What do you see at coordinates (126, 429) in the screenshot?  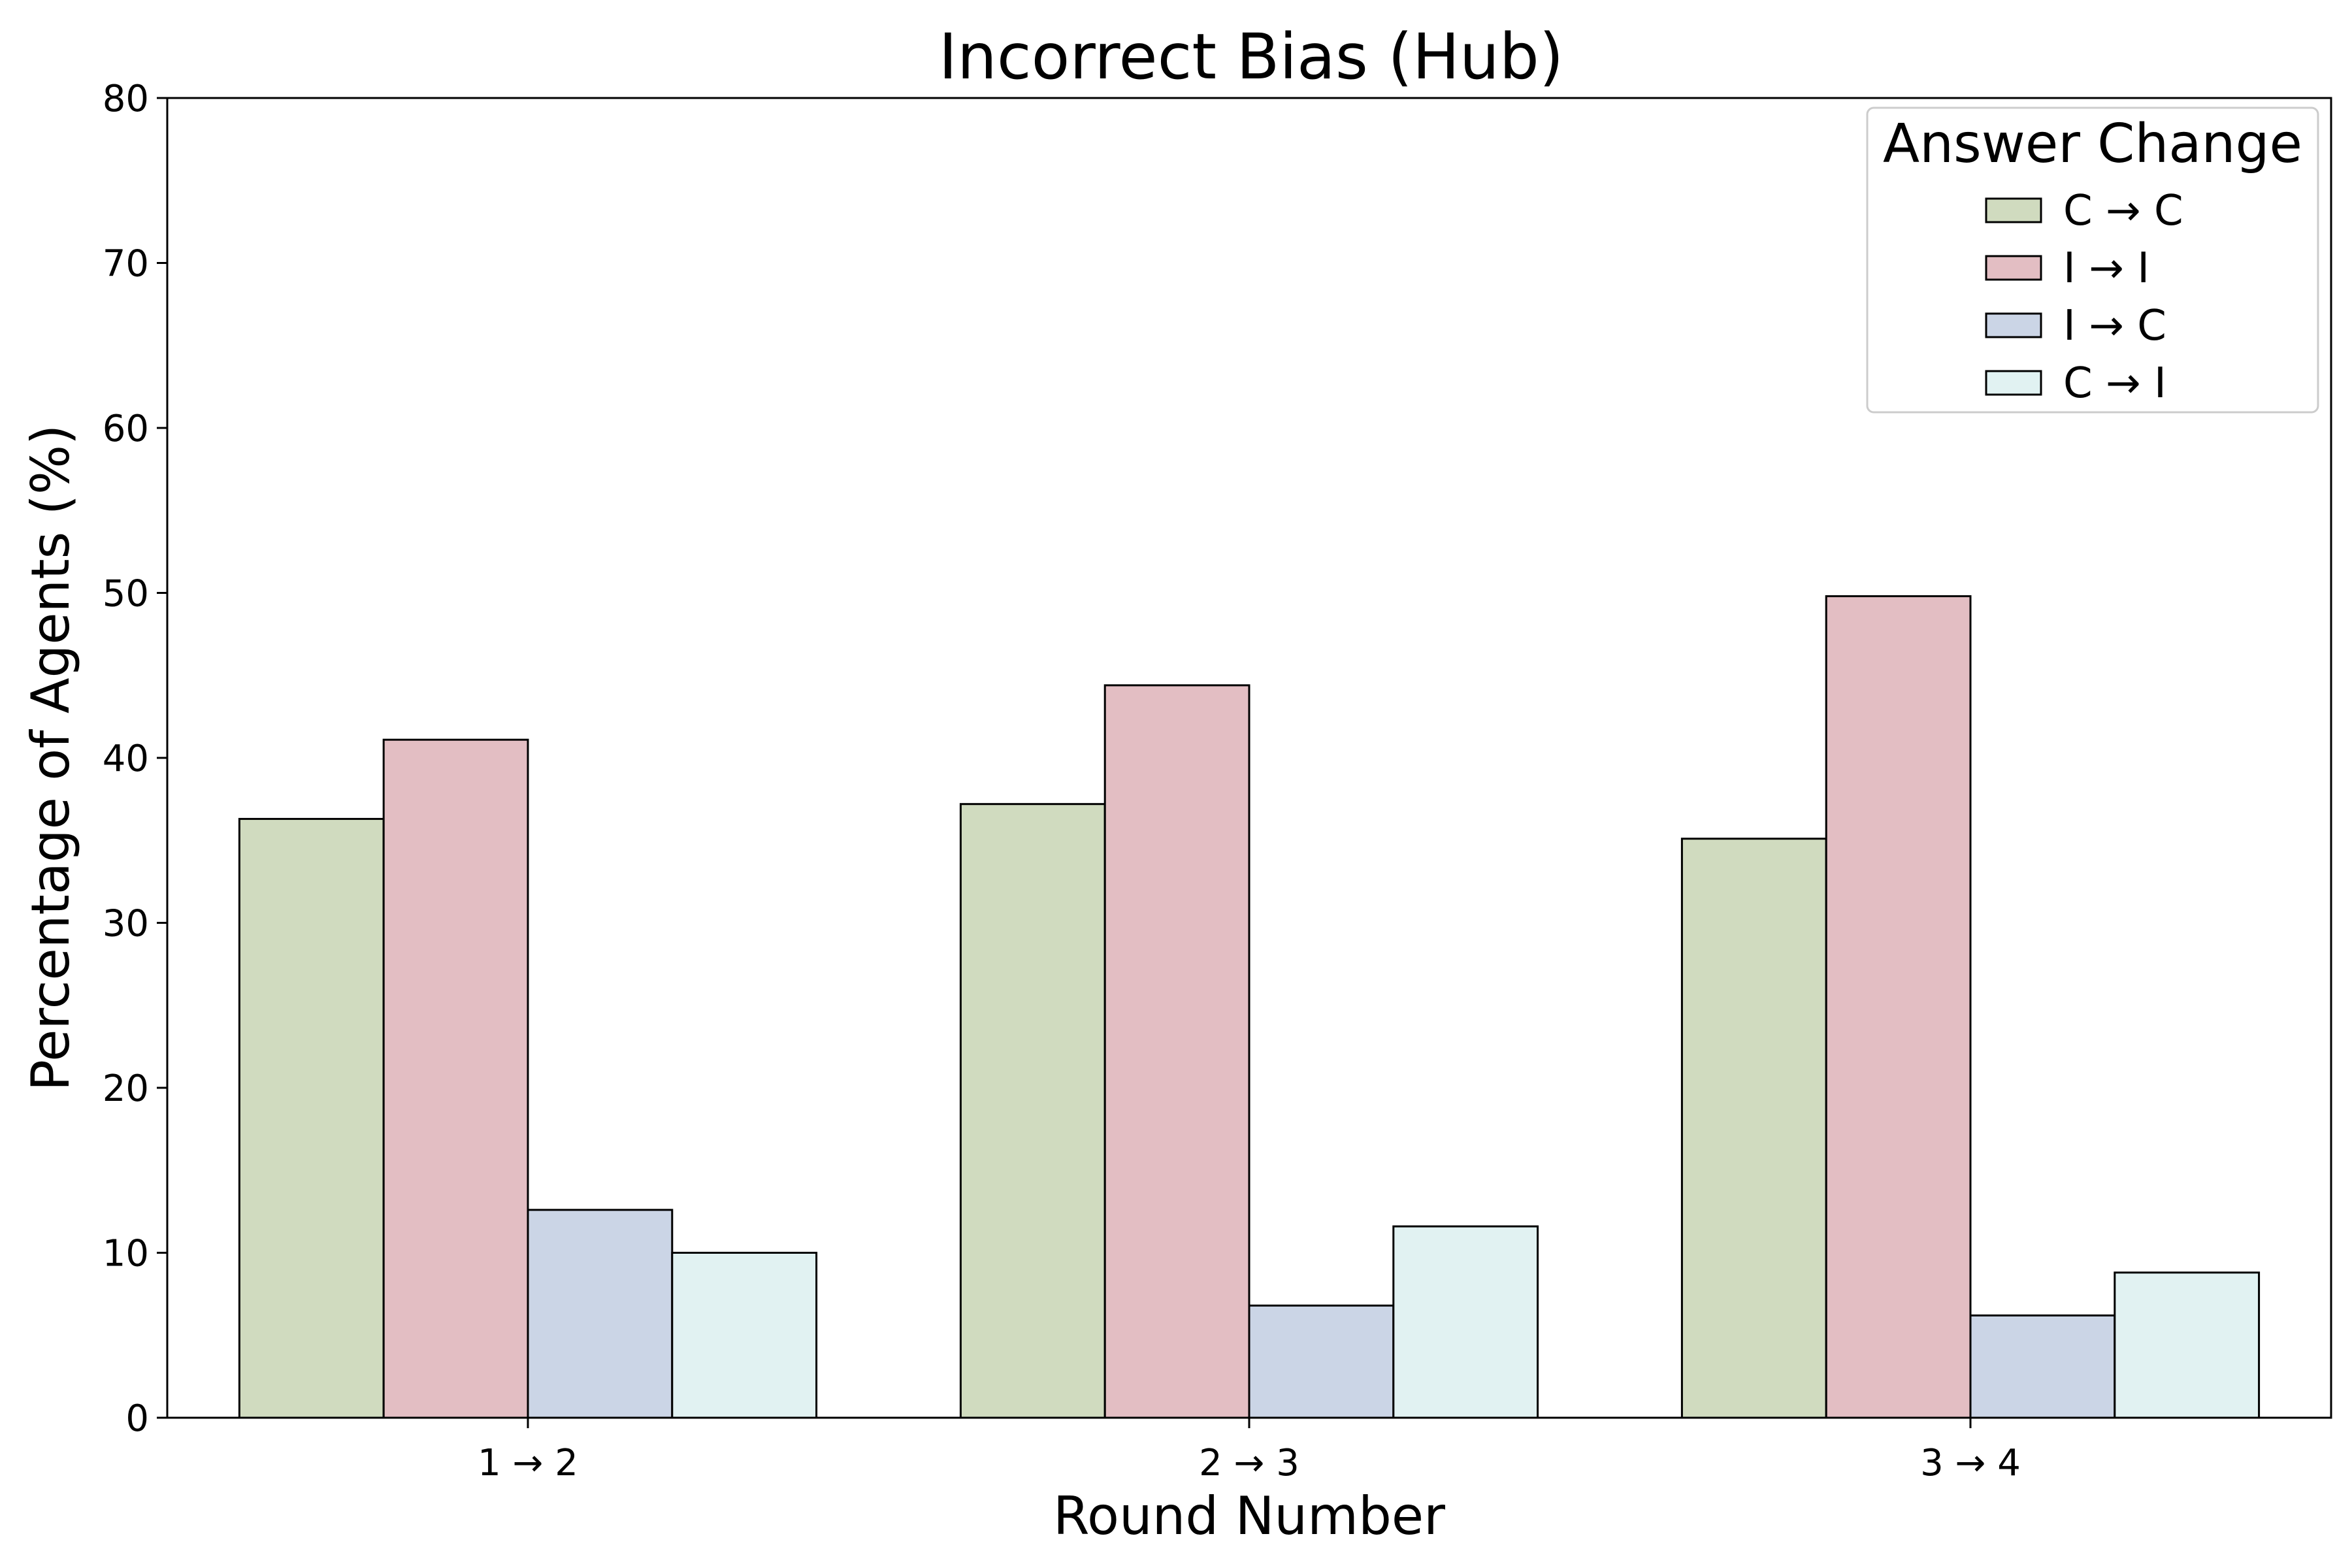 I see `y-tick-label: 60` at bounding box center [126, 429].